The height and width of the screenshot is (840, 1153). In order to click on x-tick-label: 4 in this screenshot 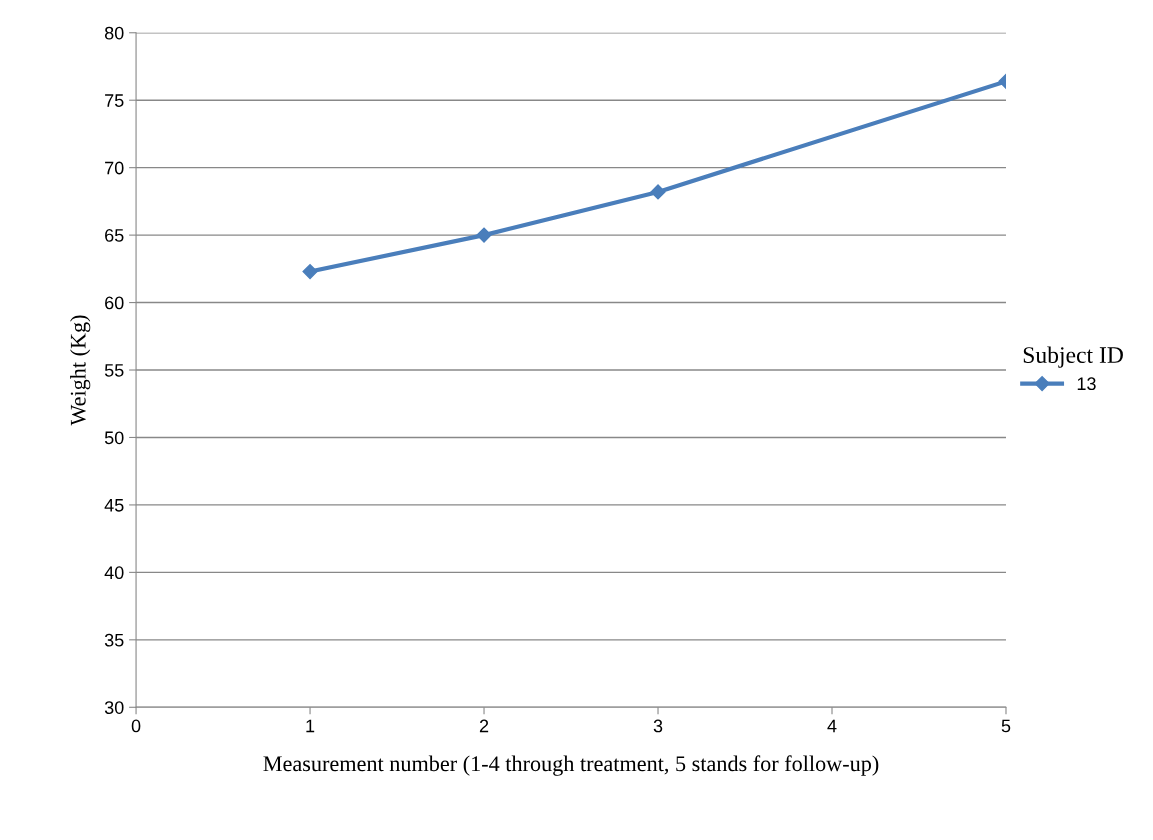, I will do `click(832, 726)`.